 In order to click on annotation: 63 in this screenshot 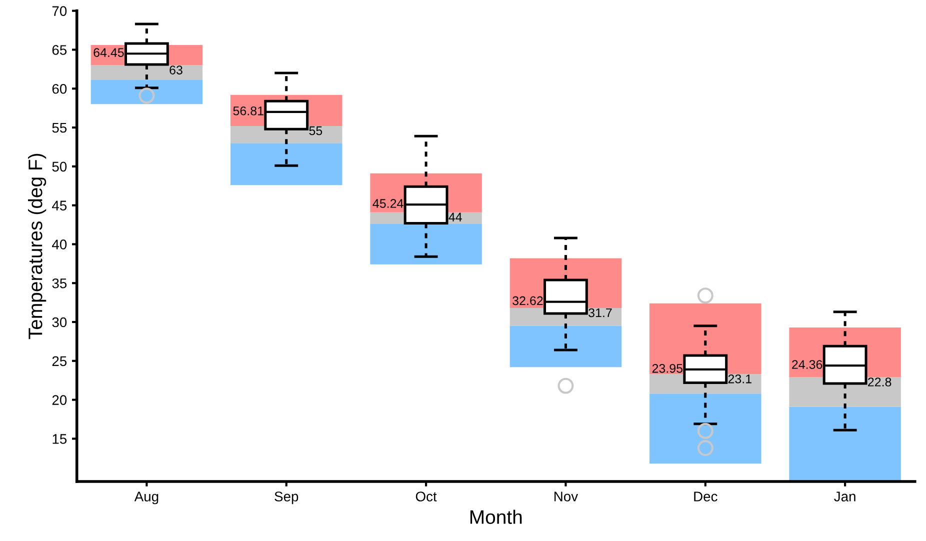, I will do `click(176, 70)`.